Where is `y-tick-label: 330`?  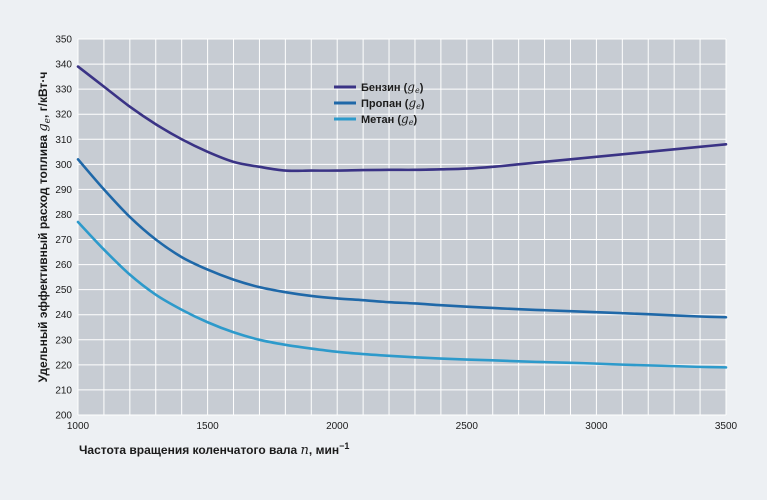 y-tick-label: 330 is located at coordinates (63, 90).